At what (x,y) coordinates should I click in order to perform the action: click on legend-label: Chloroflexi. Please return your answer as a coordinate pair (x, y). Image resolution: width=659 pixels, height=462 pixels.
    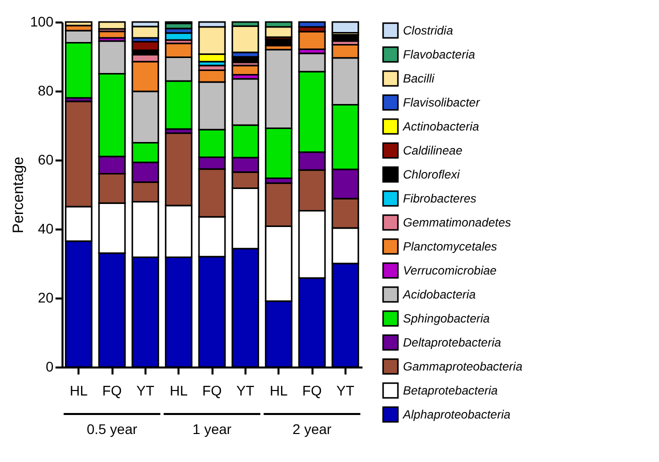
    Looking at the image, I should click on (431, 175).